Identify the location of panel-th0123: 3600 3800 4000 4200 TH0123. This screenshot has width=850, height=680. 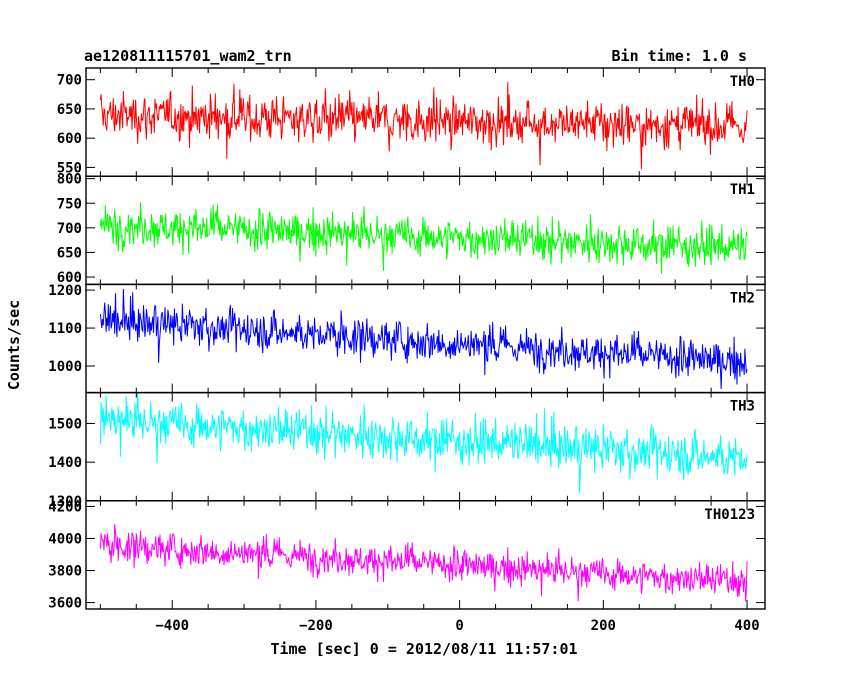
(407, 555).